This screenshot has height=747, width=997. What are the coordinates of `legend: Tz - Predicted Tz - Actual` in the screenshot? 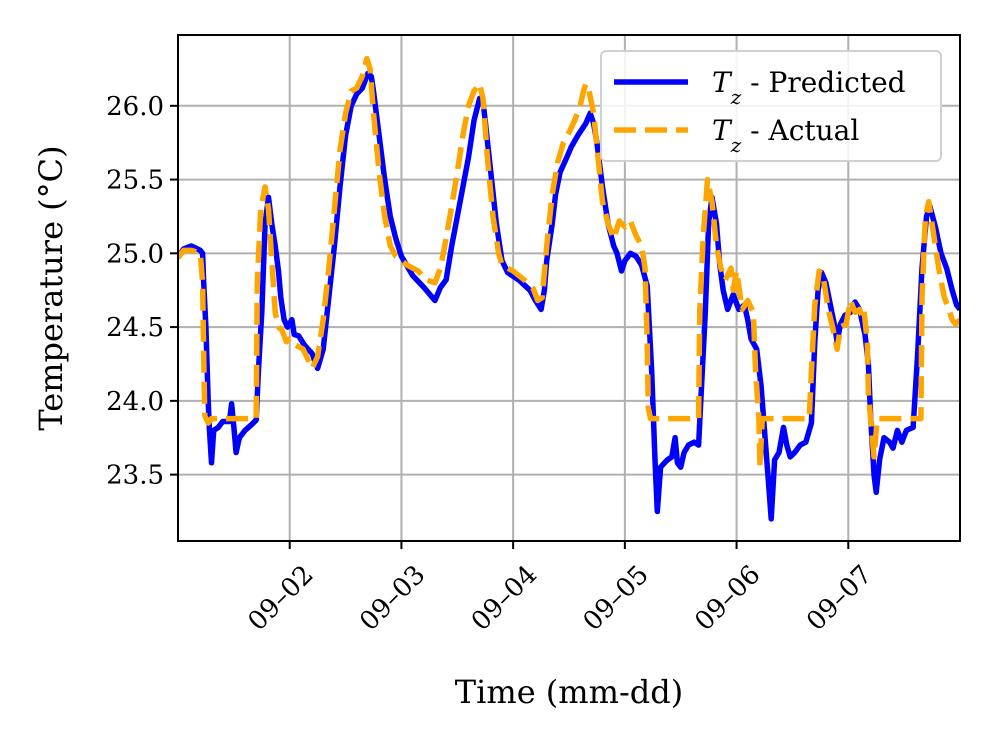 It's located at (771, 106).